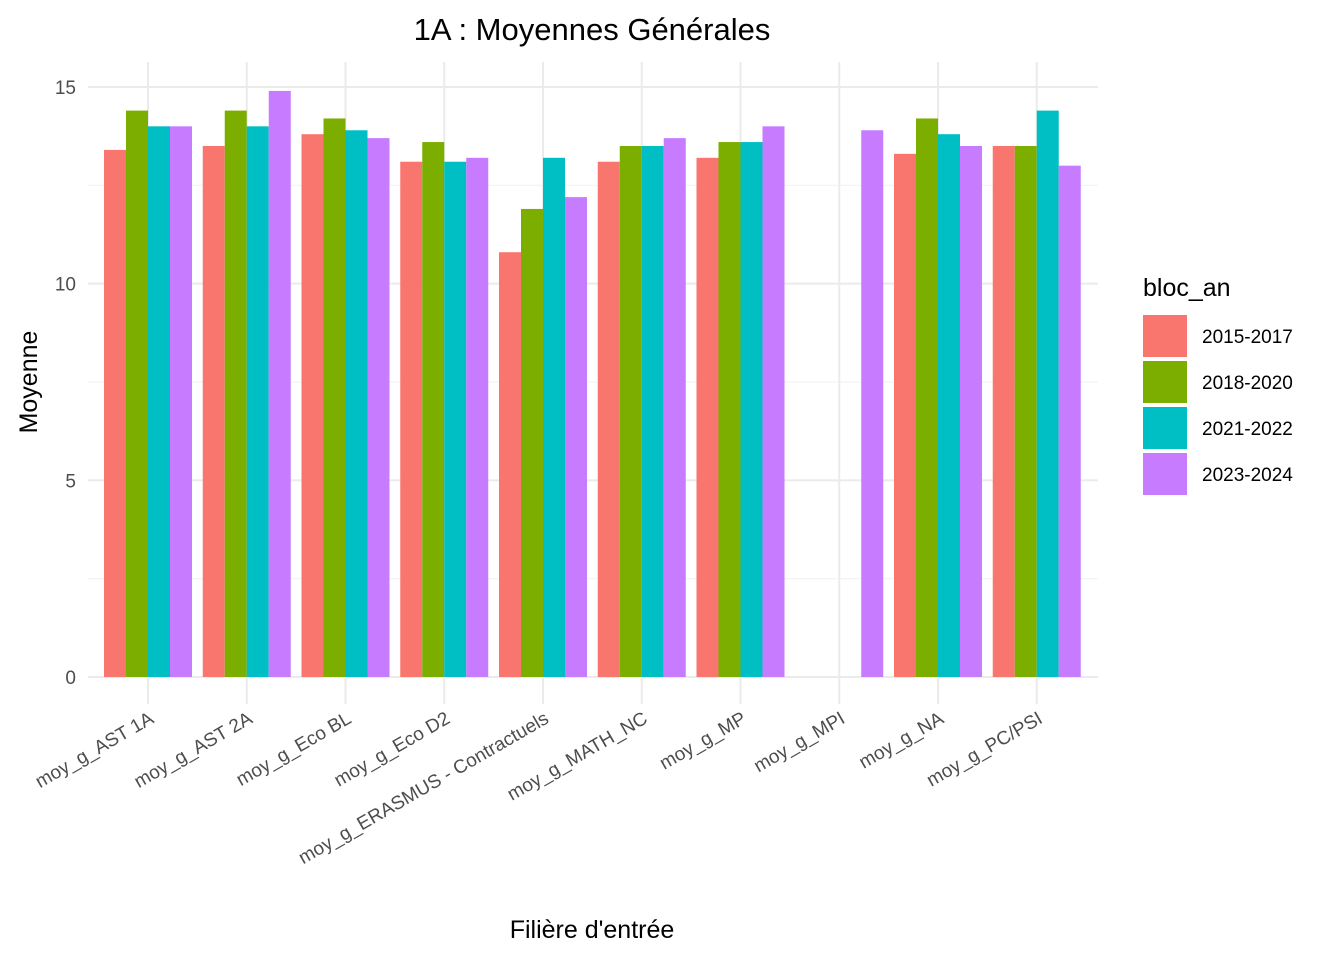  I want to click on legend-label: 2023-2024, so click(1247, 475).